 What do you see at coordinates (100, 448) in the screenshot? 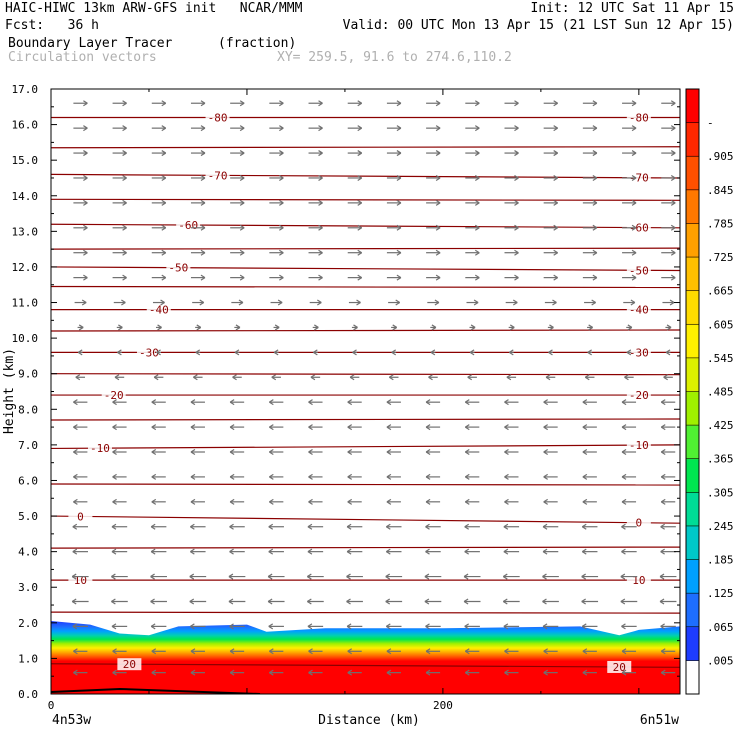
I see `contour-label: -10` at bounding box center [100, 448].